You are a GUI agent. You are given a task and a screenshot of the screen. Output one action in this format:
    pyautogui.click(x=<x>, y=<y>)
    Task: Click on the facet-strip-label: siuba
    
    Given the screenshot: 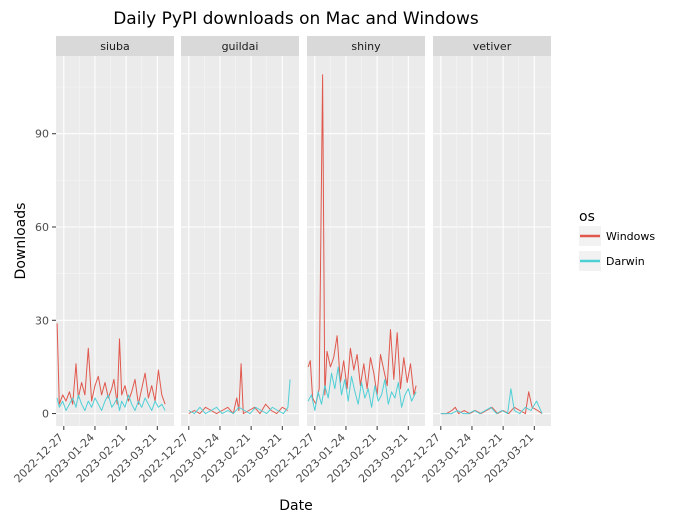 What is the action you would take?
    pyautogui.click(x=114, y=46)
    